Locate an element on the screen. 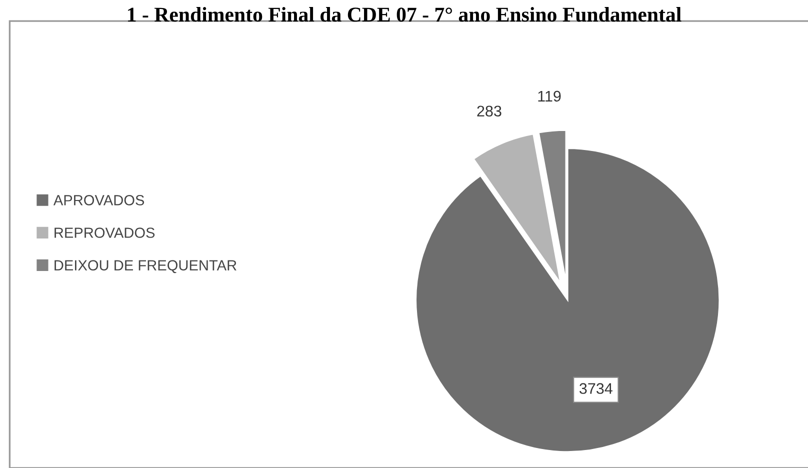  data-label: 283 is located at coordinates (489, 111).